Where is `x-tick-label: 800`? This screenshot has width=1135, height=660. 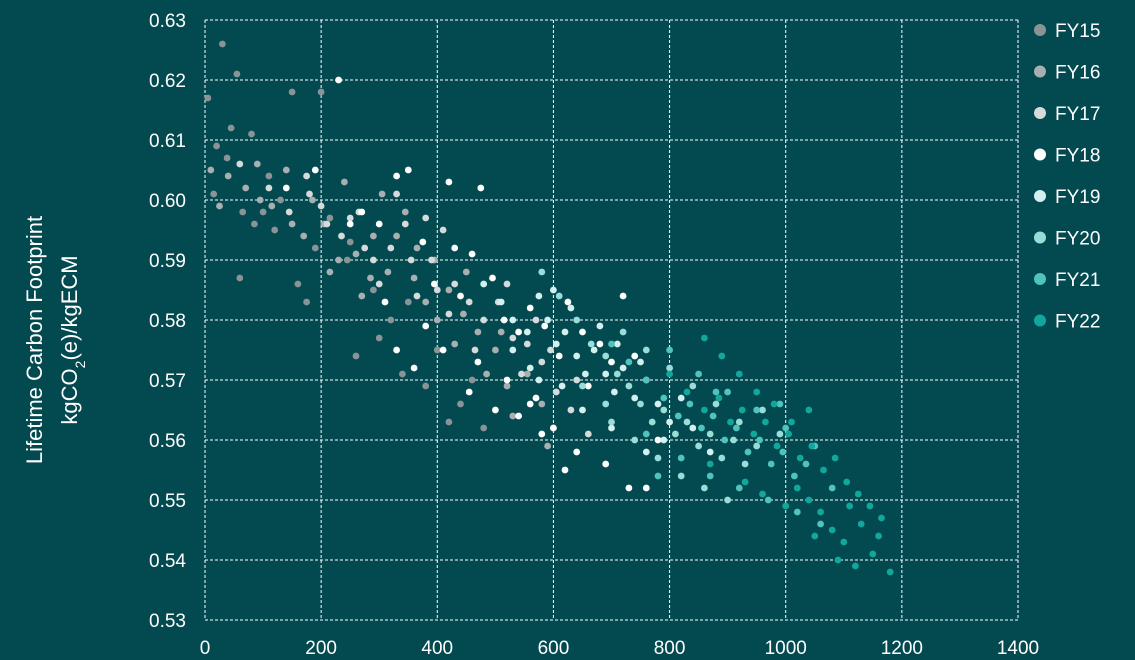 x-tick-label: 800 is located at coordinates (670, 648).